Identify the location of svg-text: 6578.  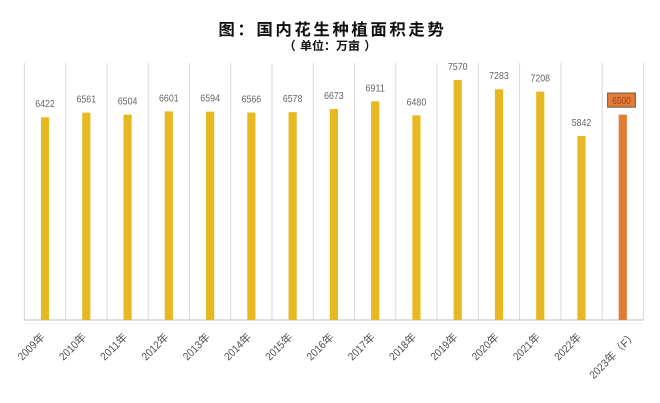
(293, 99).